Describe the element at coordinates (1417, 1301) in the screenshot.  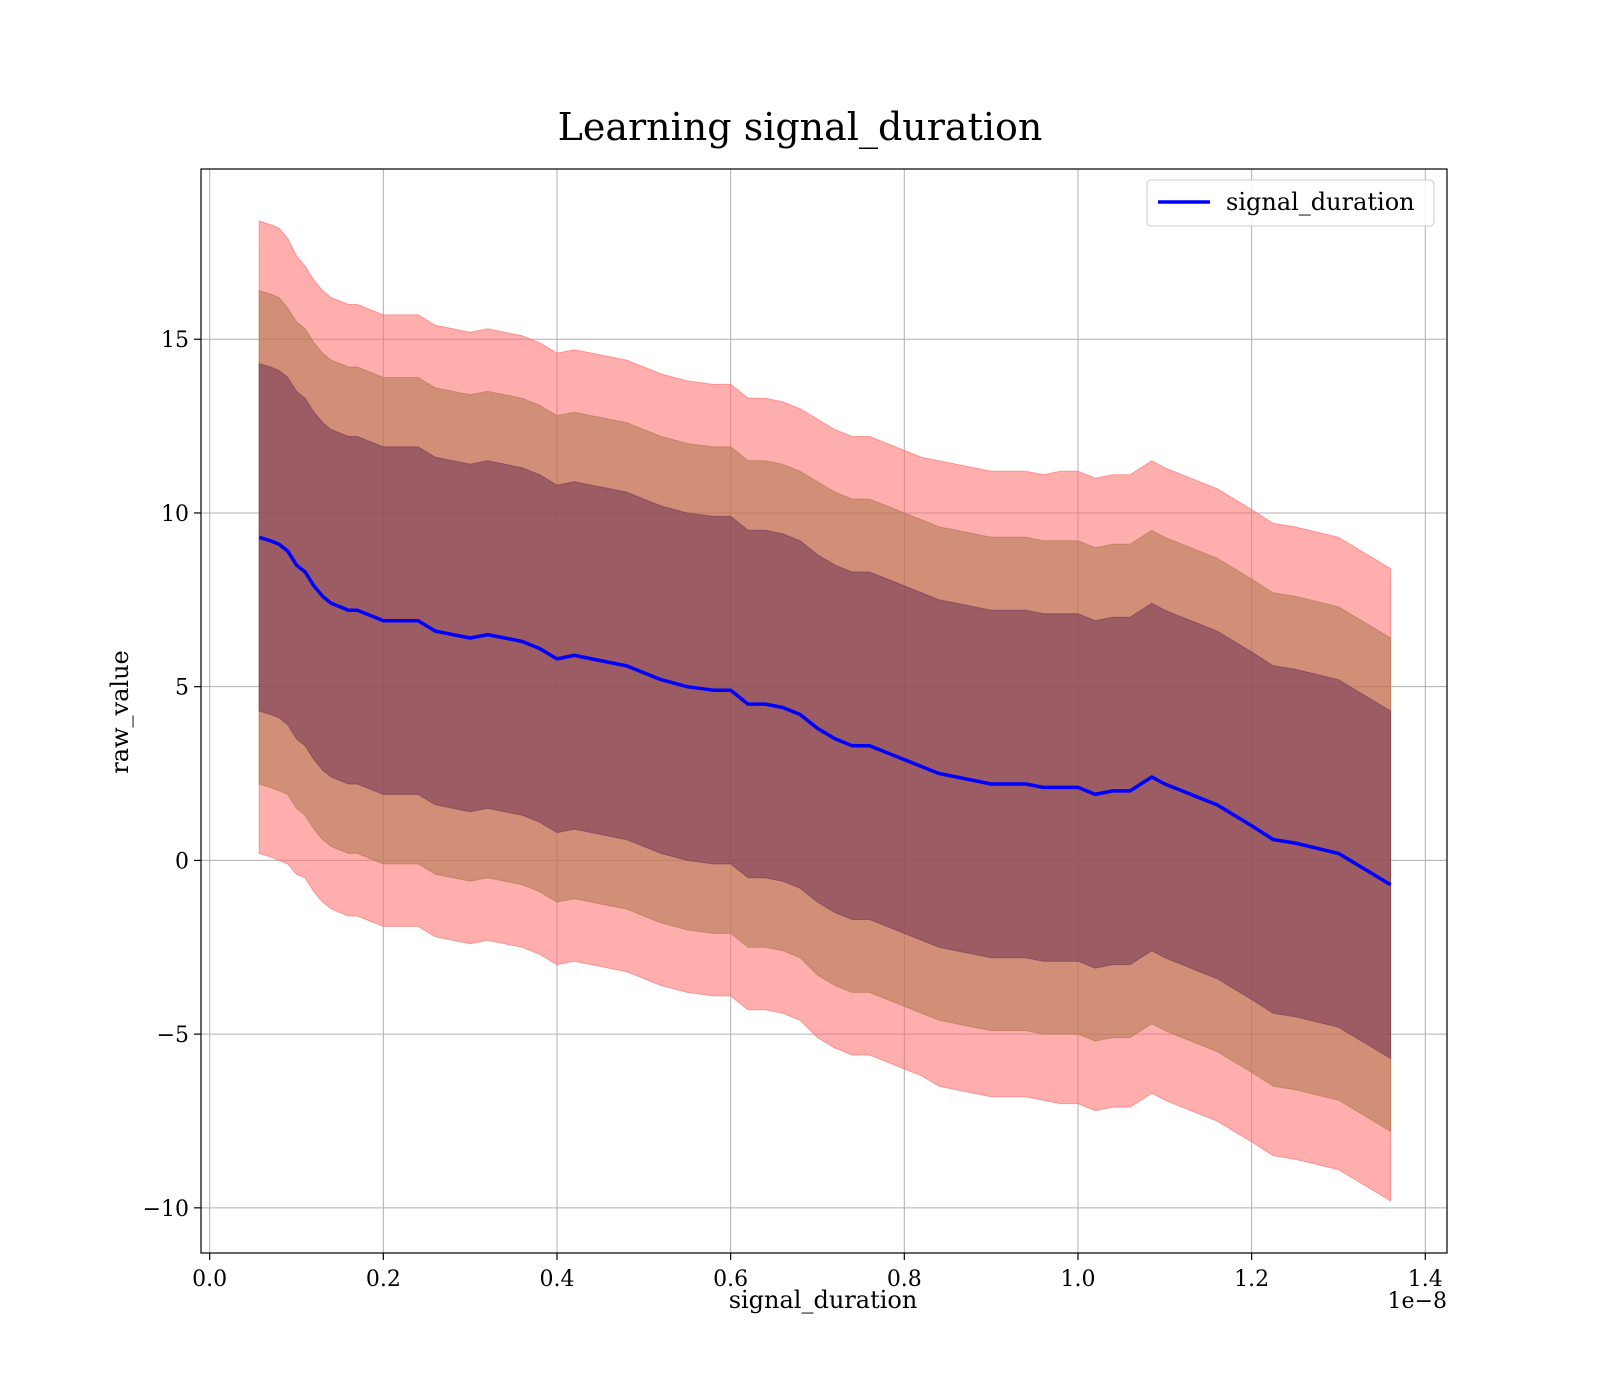
I see `x-offset-label: 1e−8` at that location.